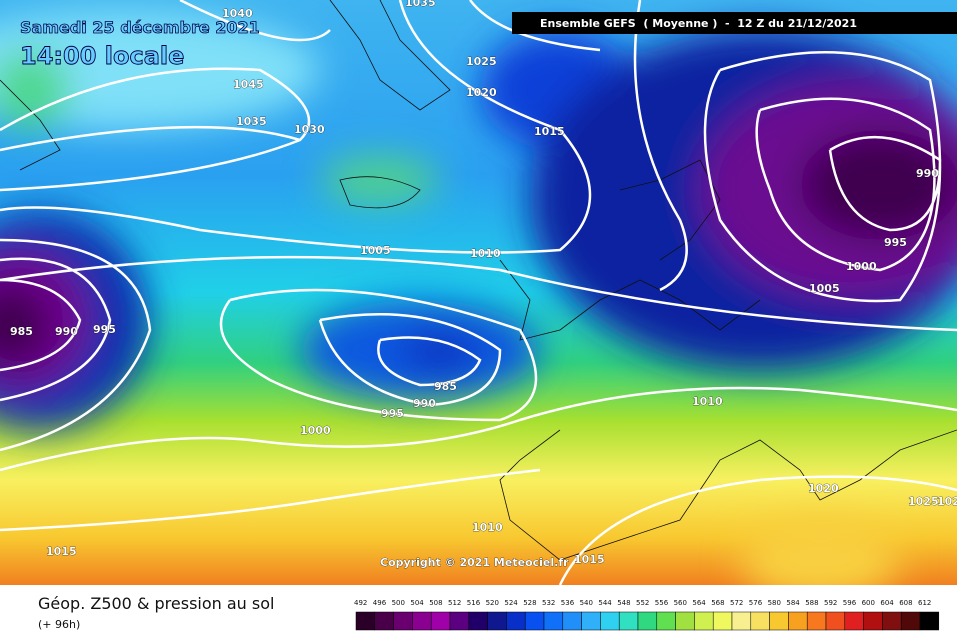 This screenshot has width=957, height=642. What do you see at coordinates (237, 13) in the screenshot?
I see `isobar-label: 1040` at bounding box center [237, 13].